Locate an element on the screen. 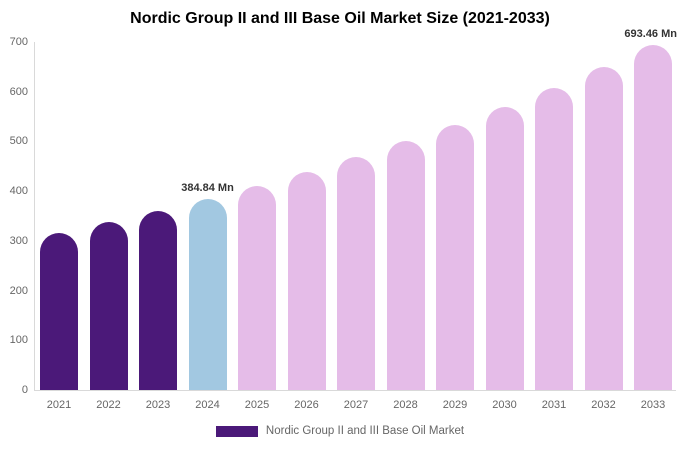 This screenshot has height=450, width=680. y-tick-500: 500 is located at coordinates (18, 141).